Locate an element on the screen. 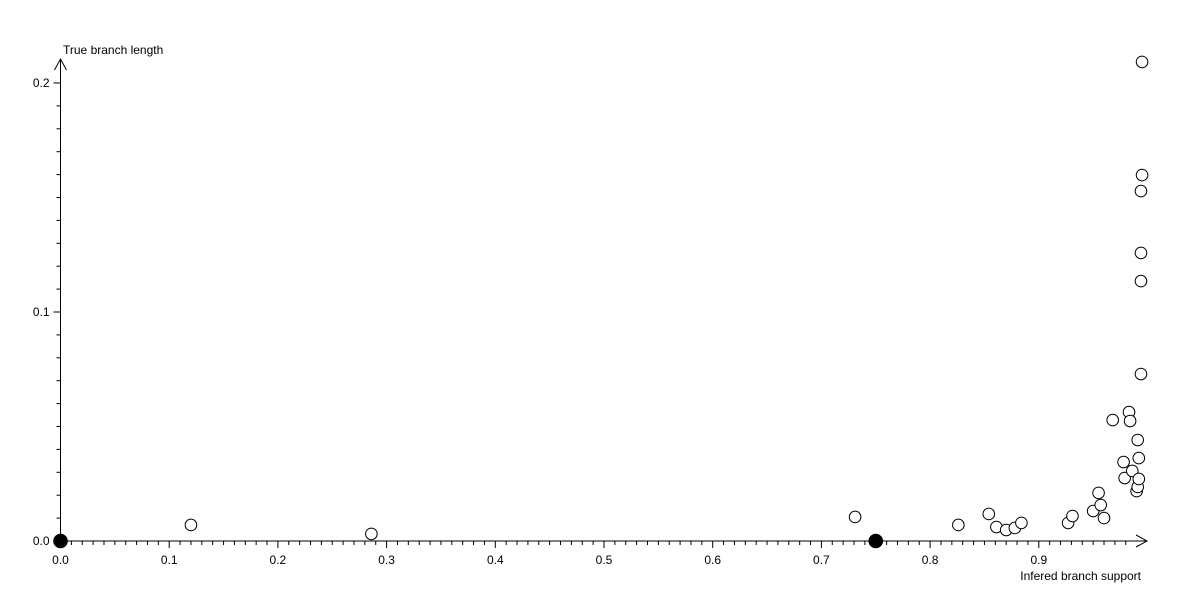 This screenshot has width=1200, height=600. x-tick-label: 0.7 is located at coordinates (821, 560).